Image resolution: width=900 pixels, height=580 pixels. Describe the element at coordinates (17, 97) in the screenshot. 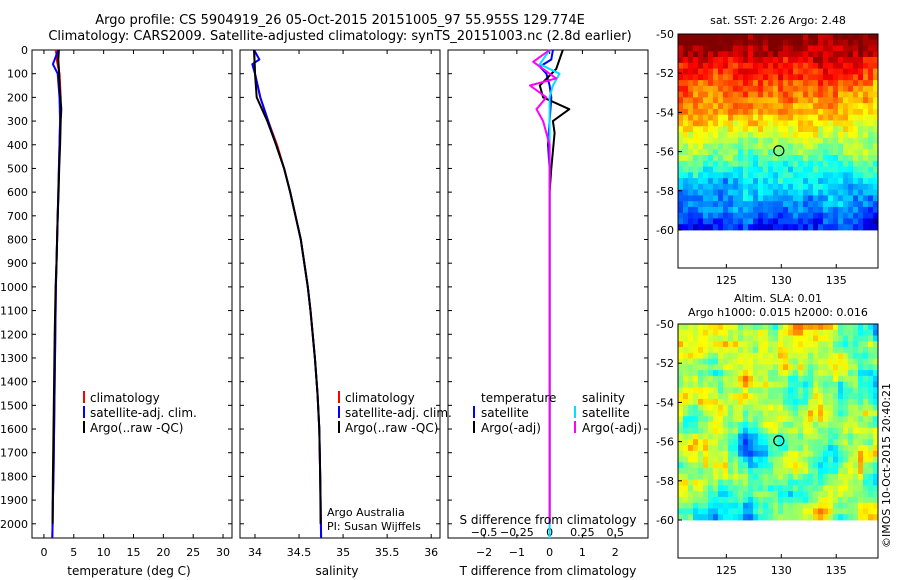

I see `depth-tick-label: 200` at that location.